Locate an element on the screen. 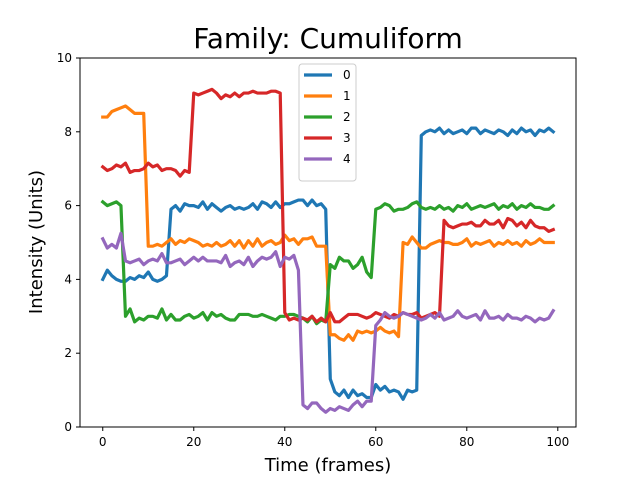 The height and width of the screenshot is (480, 640). x-axis-label: Time (frames) is located at coordinates (328, 465).